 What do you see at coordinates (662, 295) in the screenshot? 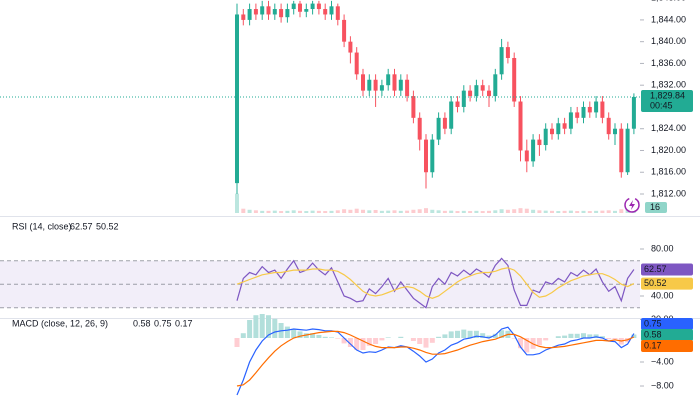
I see `y-tick-label: 40.00` at bounding box center [662, 295].